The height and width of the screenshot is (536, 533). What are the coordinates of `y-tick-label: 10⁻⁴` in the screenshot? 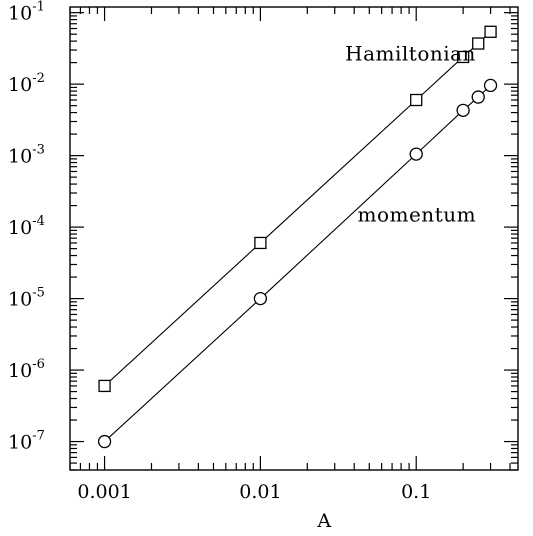 It's located at (26, 226).